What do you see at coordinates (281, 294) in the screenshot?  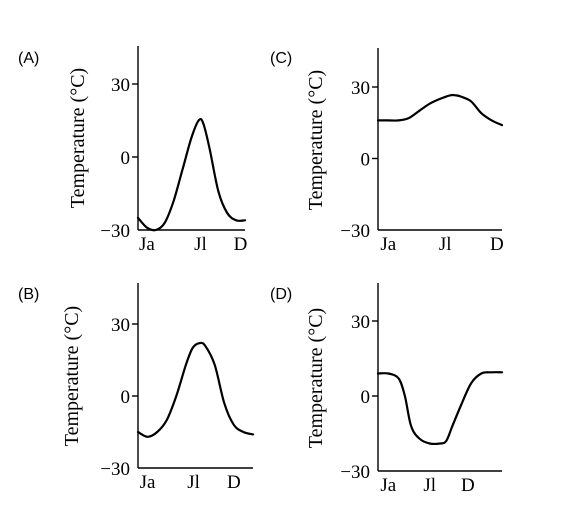 I see `panel-label: (D)` at bounding box center [281, 294].